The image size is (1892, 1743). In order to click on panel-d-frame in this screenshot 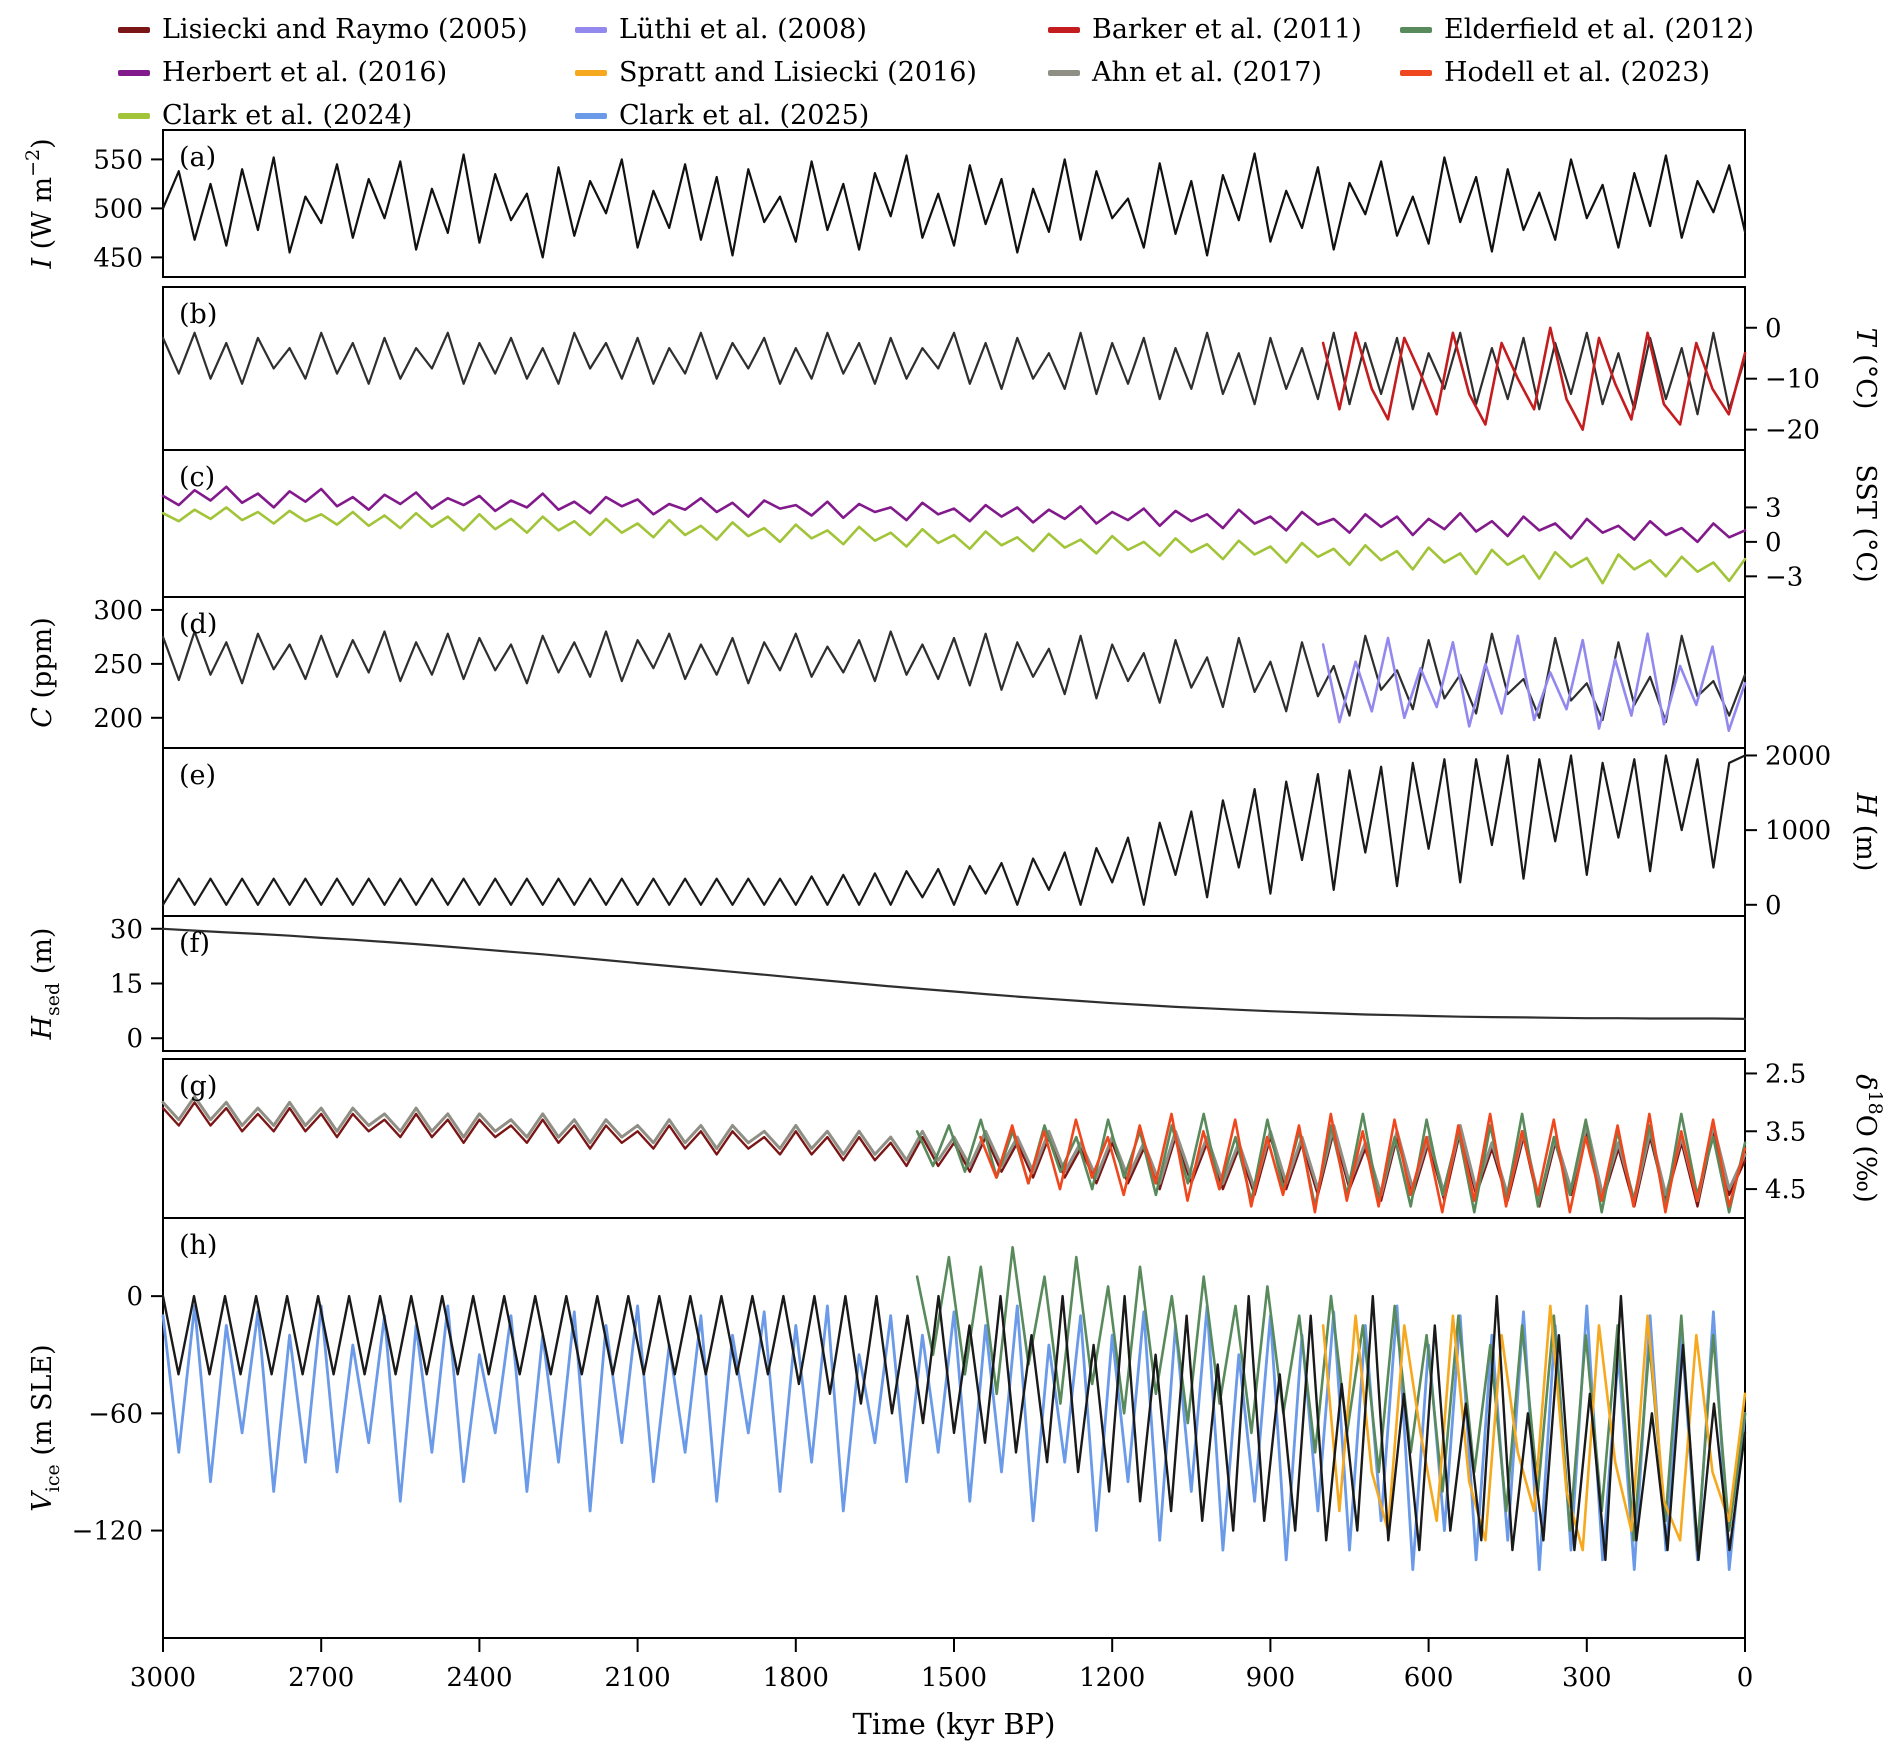, I will do `click(954, 672)`.